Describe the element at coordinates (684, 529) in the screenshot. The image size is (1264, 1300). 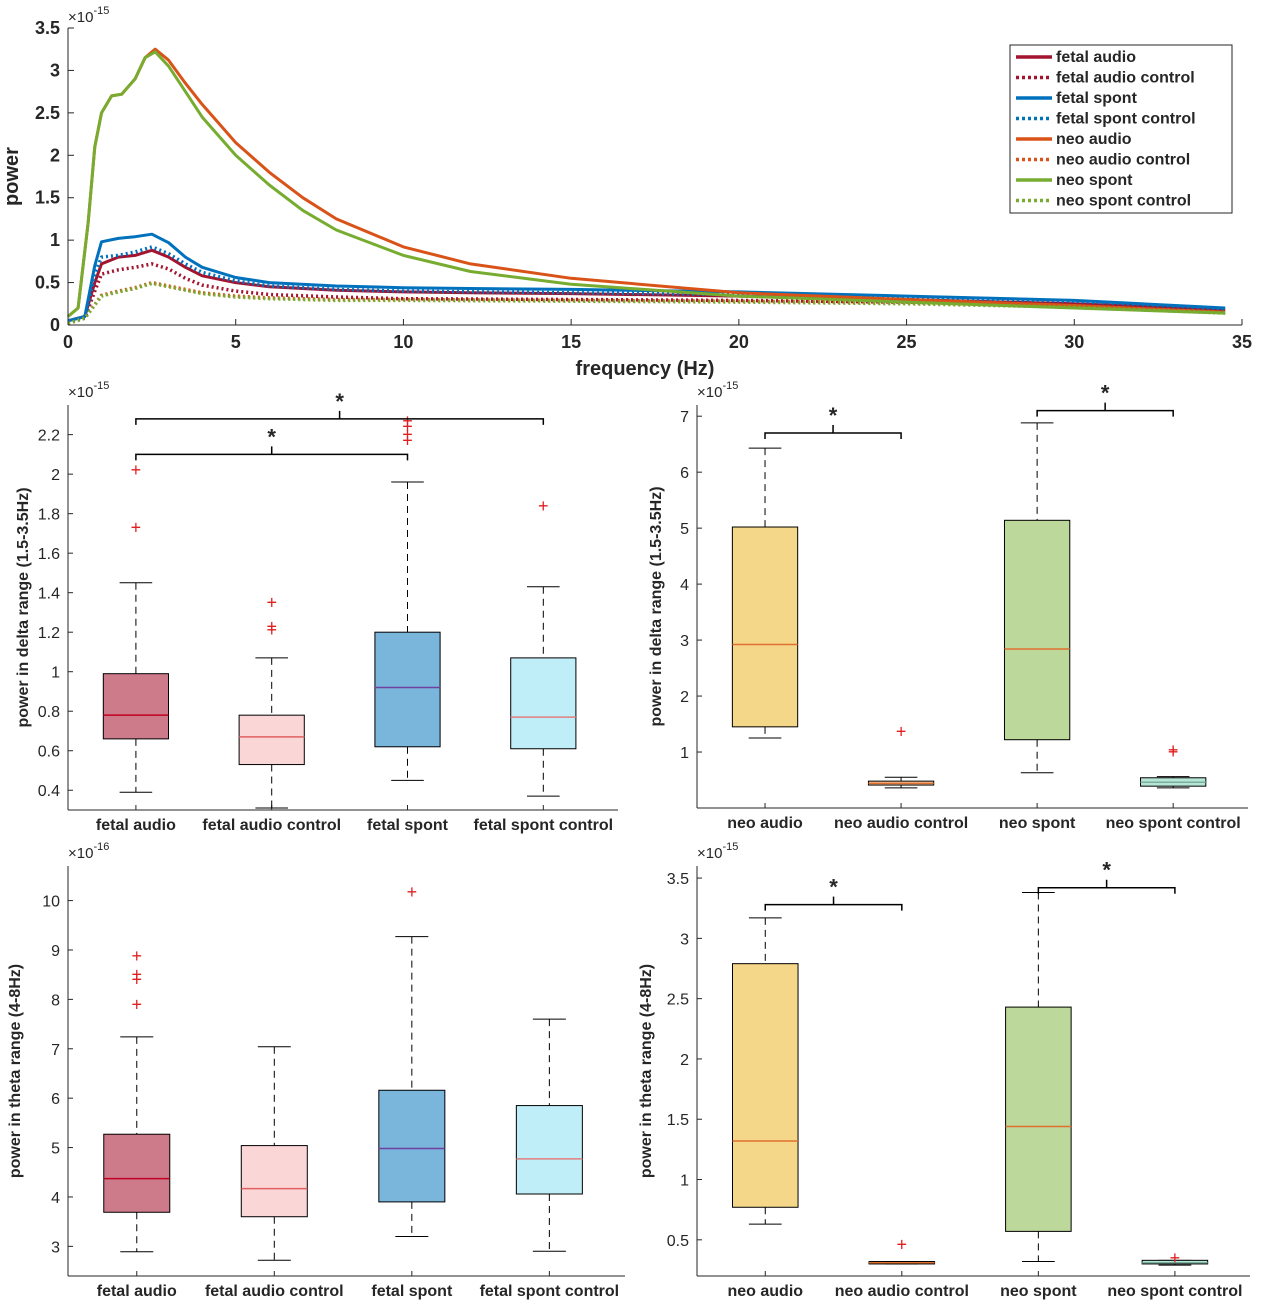
I see `y-tick-label: 5` at that location.